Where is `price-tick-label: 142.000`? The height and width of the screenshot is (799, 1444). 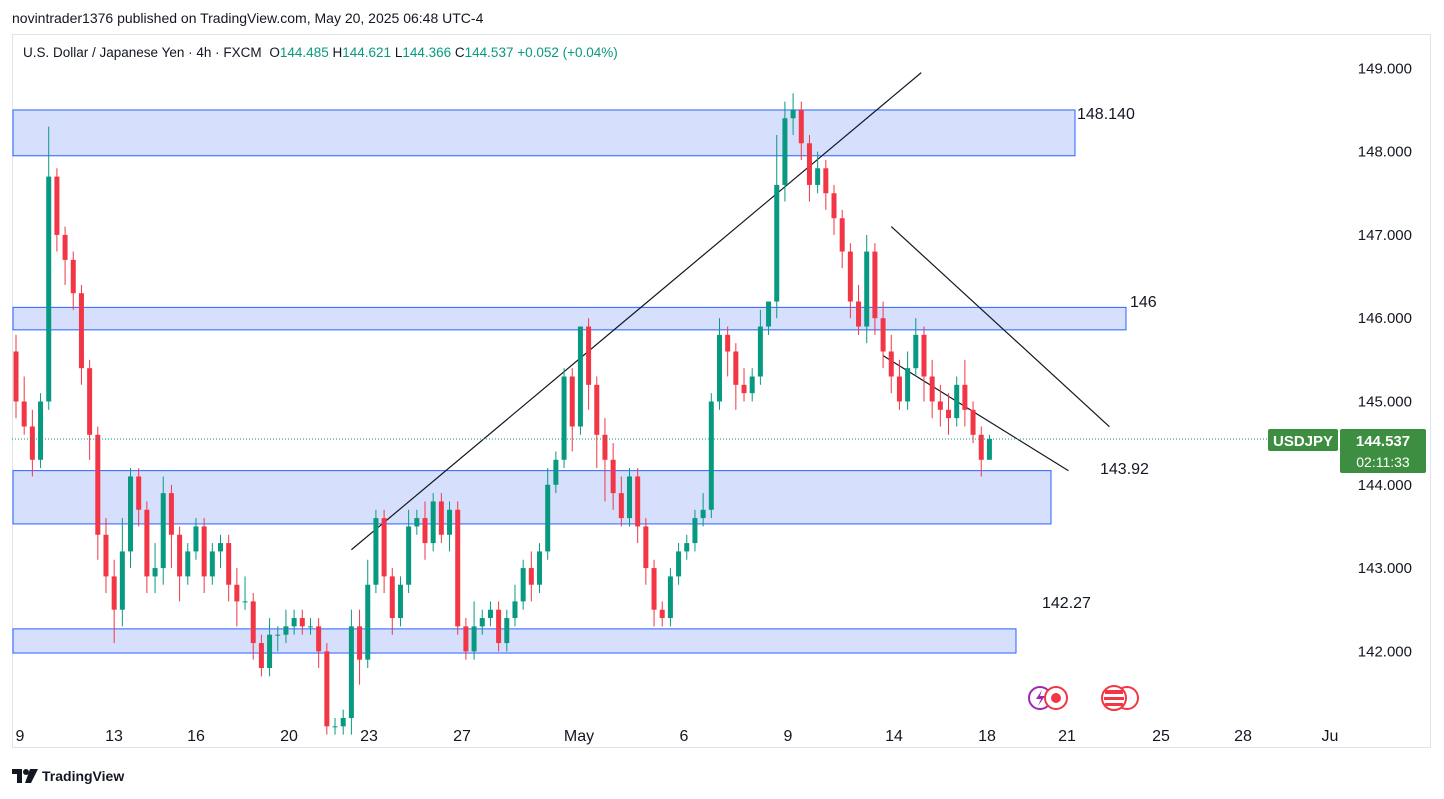 price-tick-label: 142.000 is located at coordinates (1385, 651).